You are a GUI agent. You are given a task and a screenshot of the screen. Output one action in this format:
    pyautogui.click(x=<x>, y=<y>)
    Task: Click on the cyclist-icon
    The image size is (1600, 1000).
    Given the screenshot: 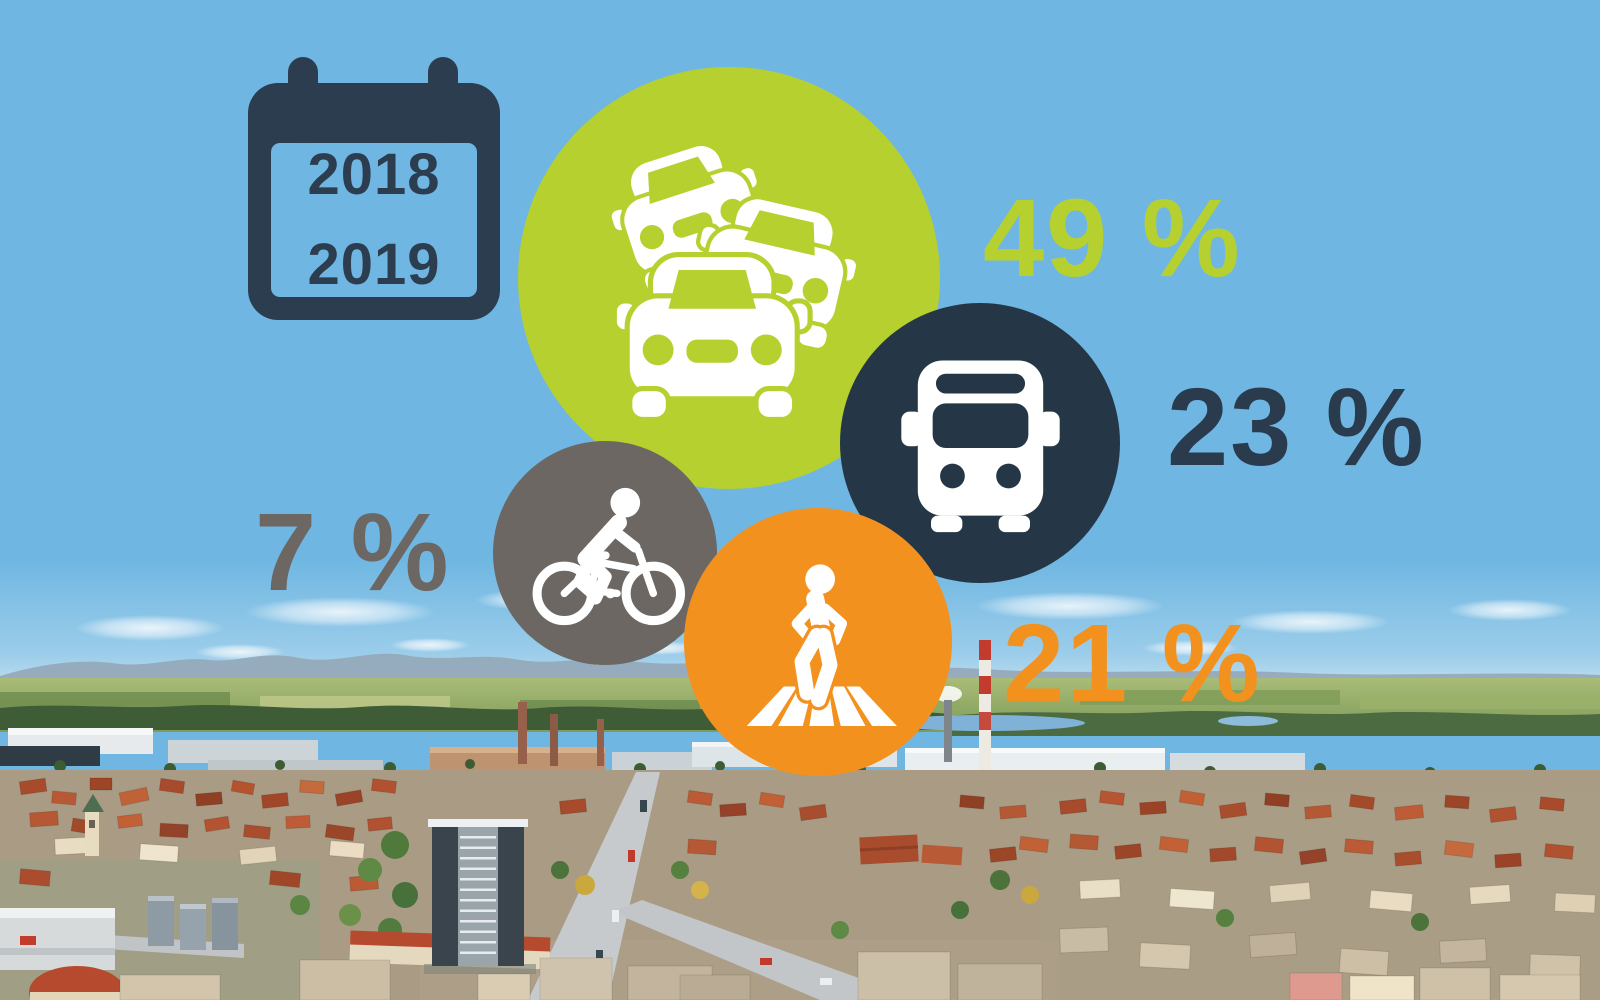 What is the action you would take?
    pyautogui.click(x=608, y=556)
    